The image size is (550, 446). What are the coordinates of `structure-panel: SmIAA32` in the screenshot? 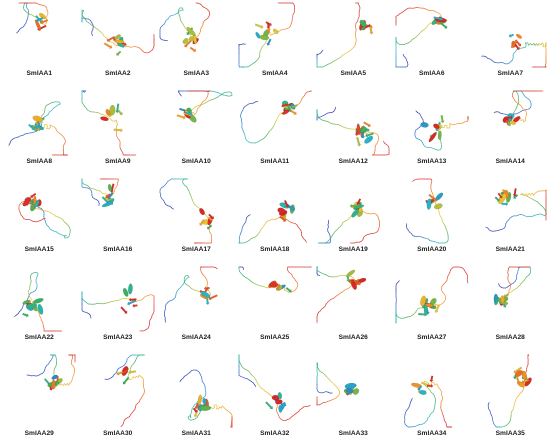 It's located at (275, 399).